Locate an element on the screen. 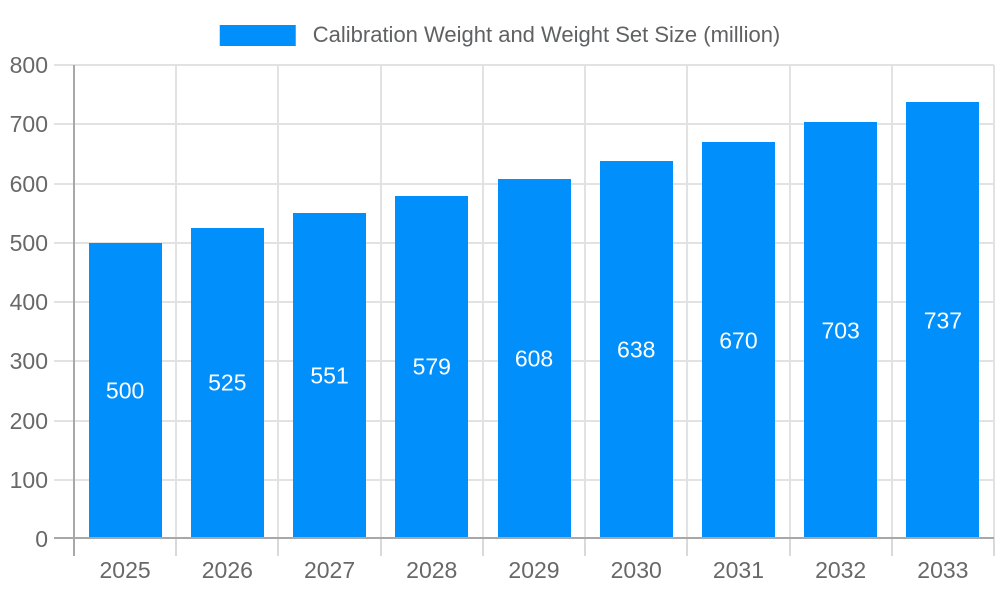  bar-value-label: 579 is located at coordinates (431, 366).